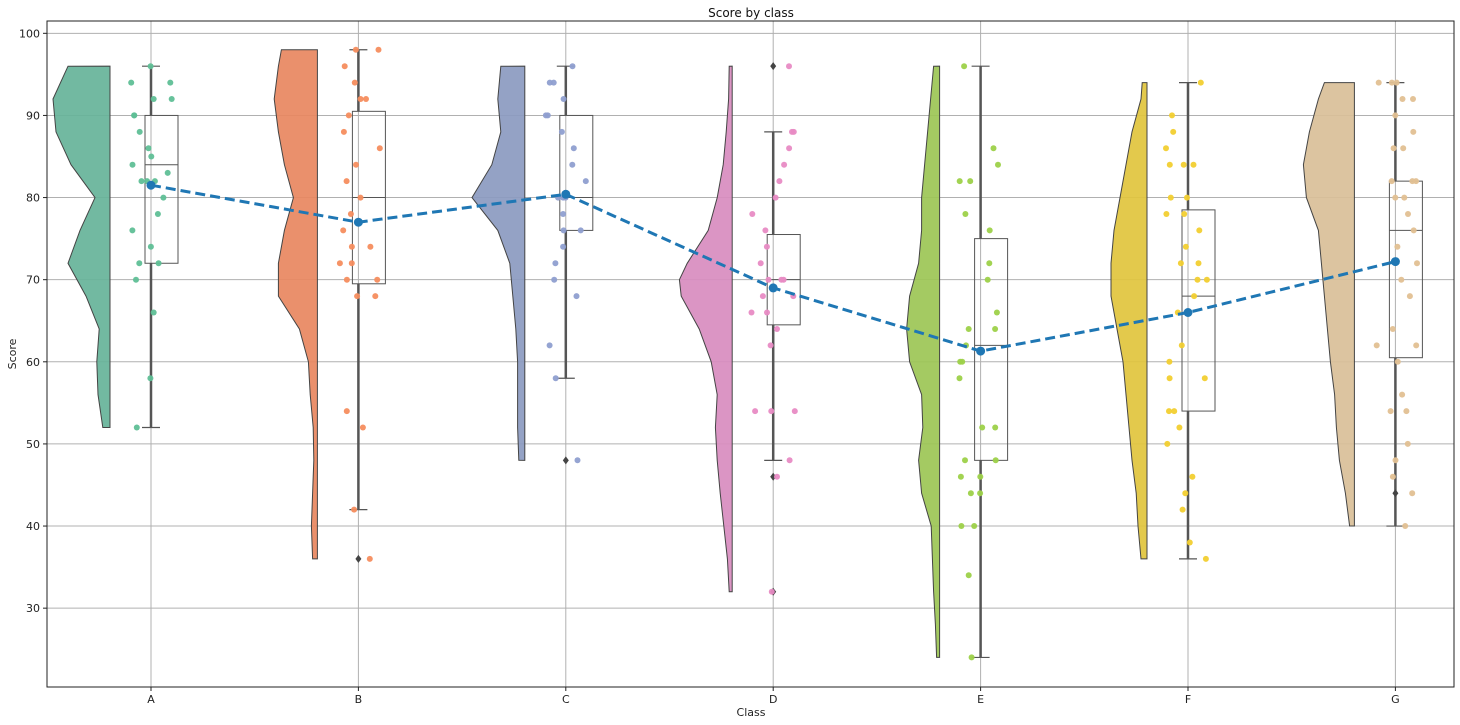  I want to click on violin-A, so click(81, 247).